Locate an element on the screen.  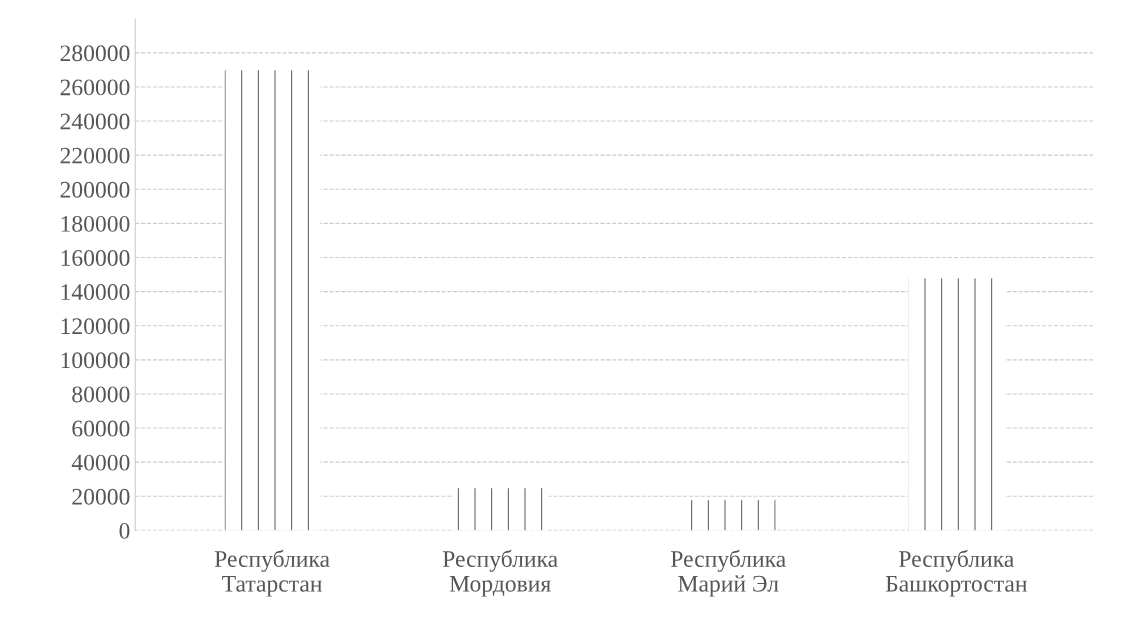
y-tick-label: 0 is located at coordinates (124, 530).